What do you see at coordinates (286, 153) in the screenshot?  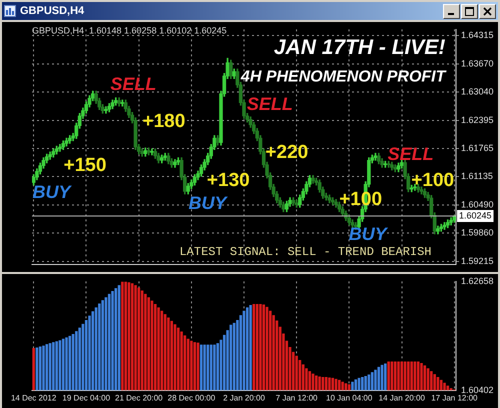 I see `annotation: +220` at bounding box center [286, 153].